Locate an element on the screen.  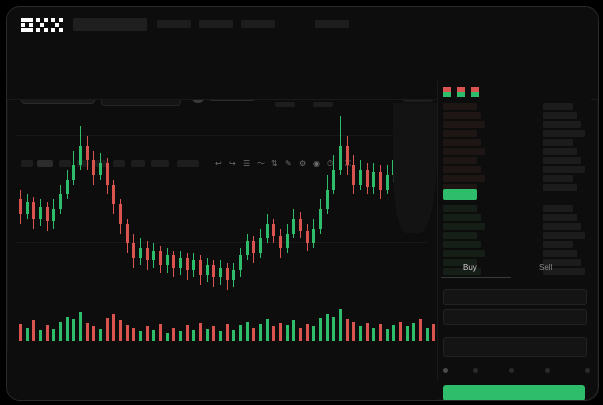
indicator-icon: 〜 is located at coordinates (261, 163).